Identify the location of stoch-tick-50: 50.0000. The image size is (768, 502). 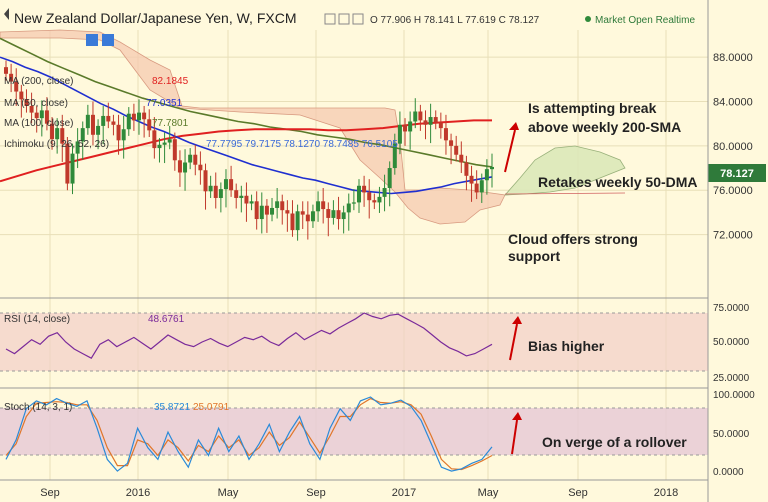
(731, 434).